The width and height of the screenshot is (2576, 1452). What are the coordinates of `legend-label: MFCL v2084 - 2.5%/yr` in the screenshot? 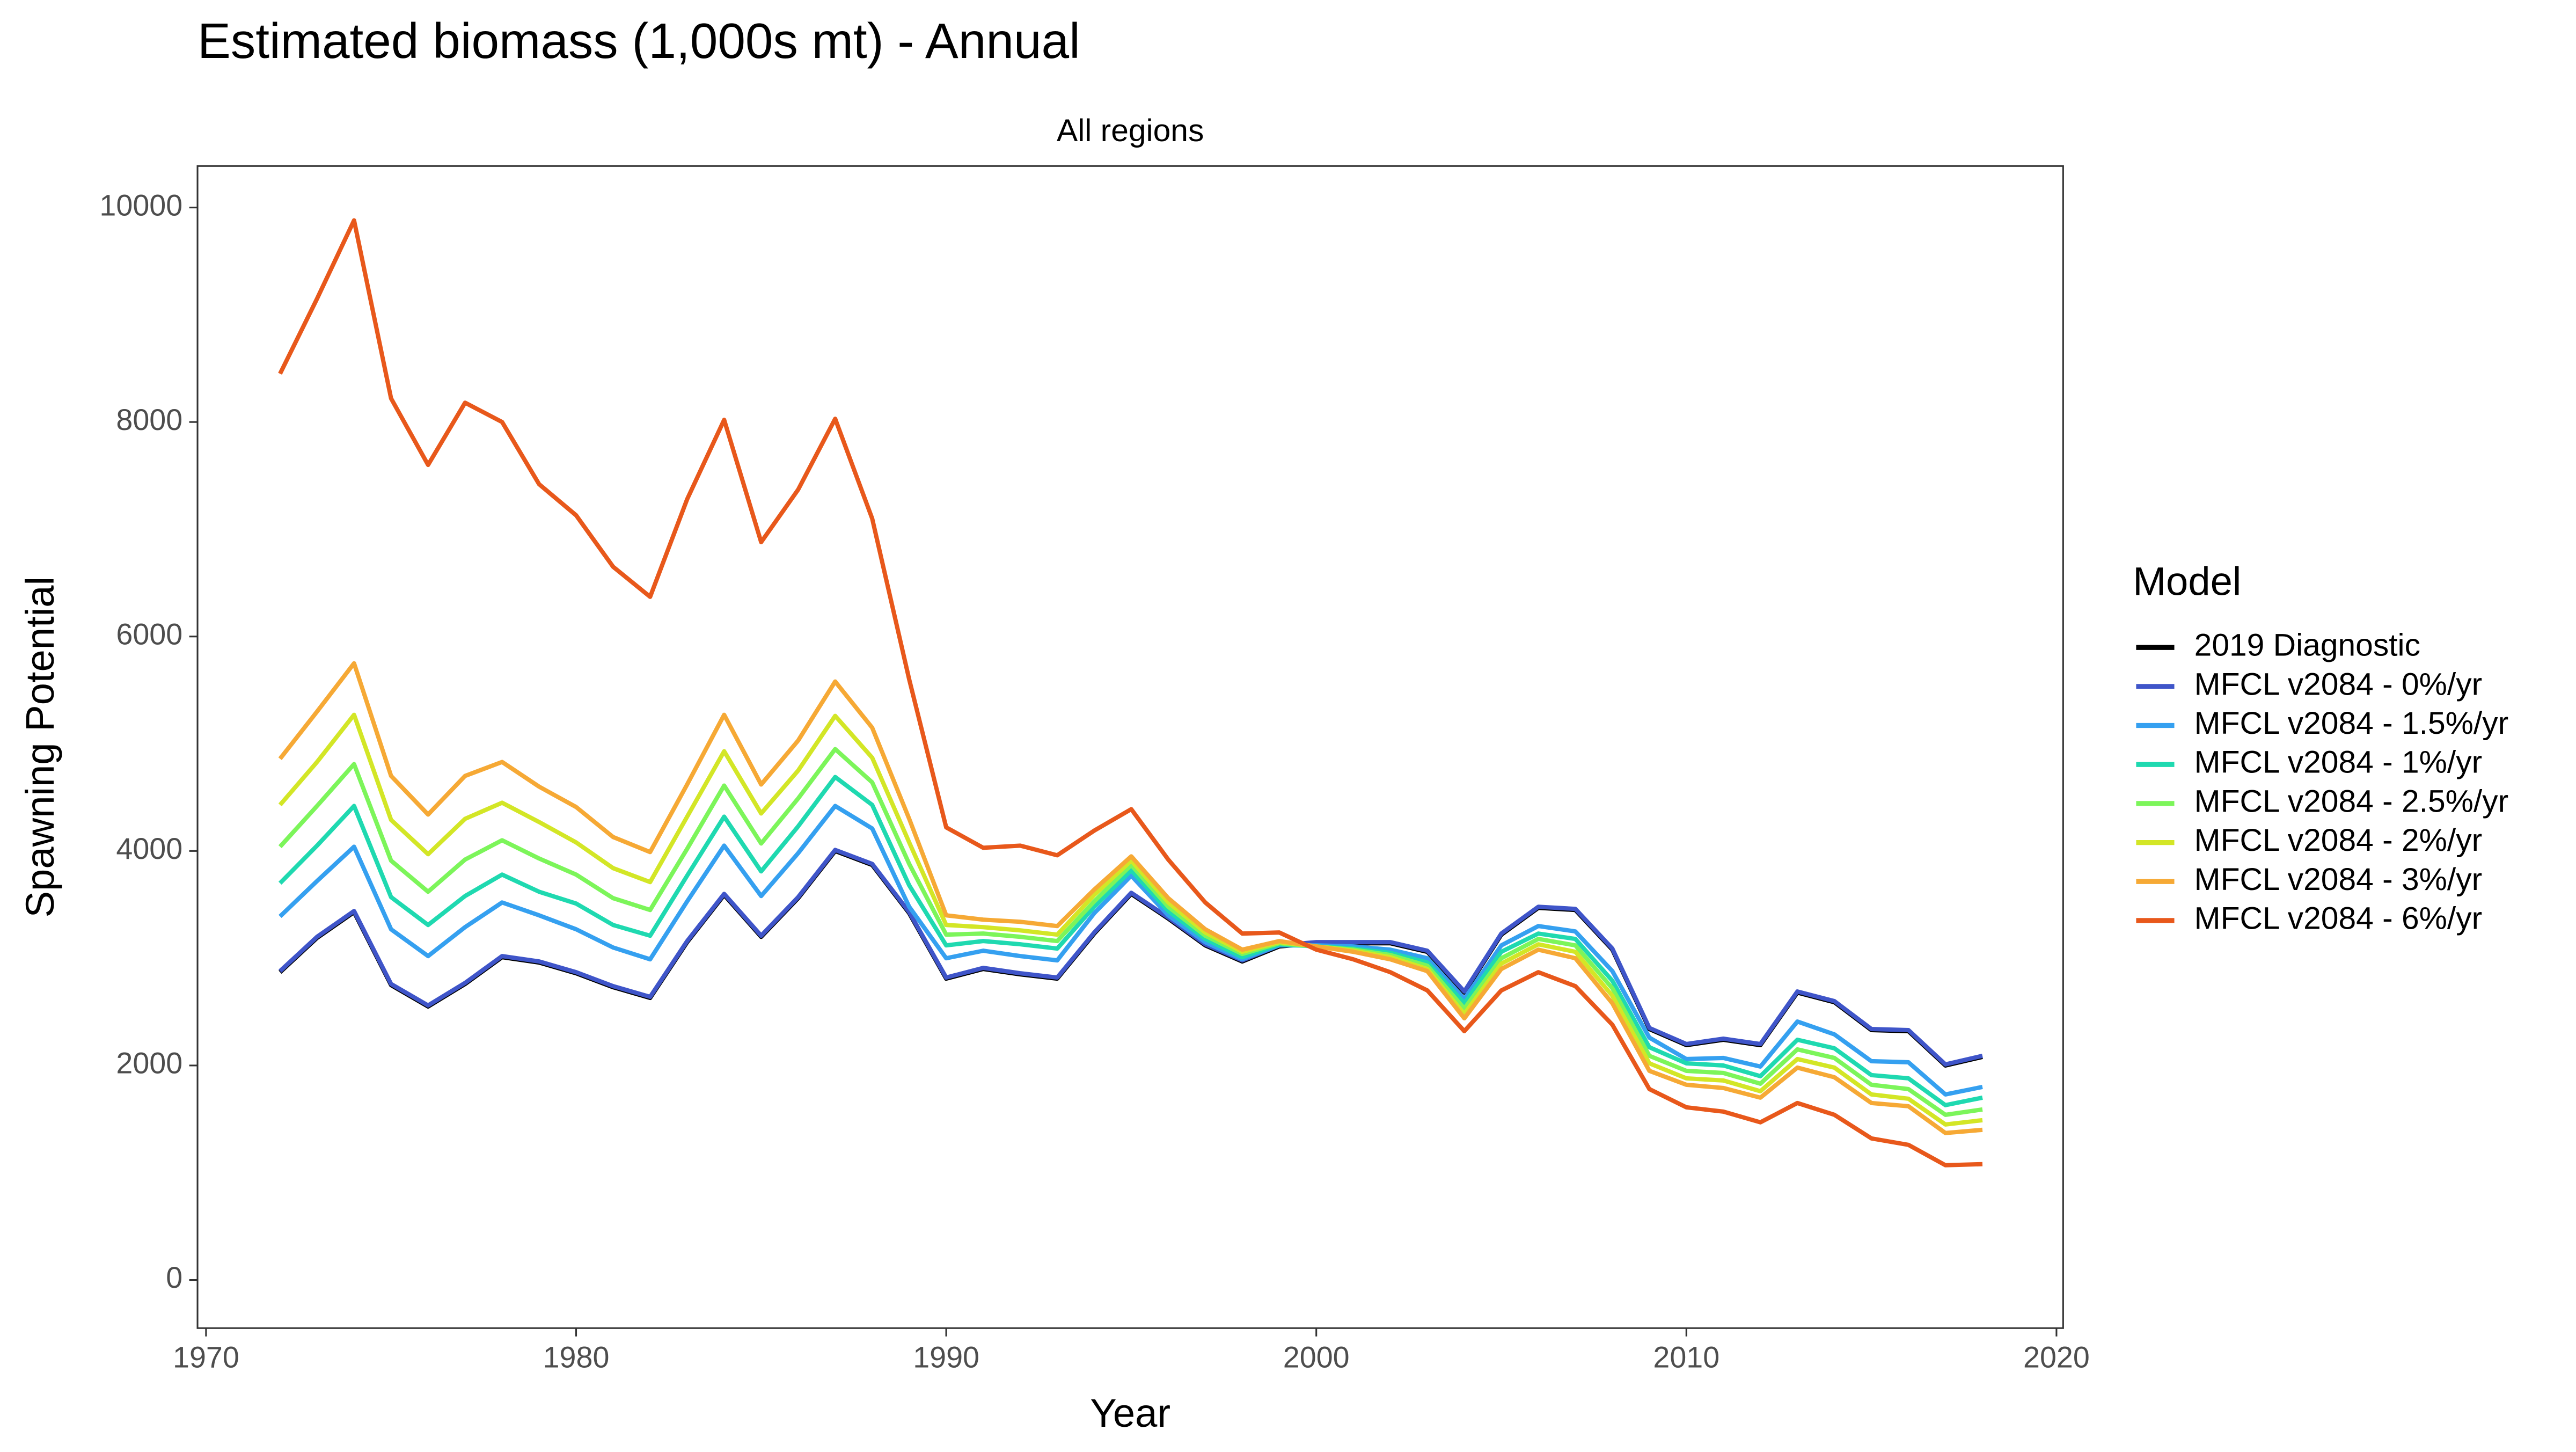 It's located at (2351, 801).